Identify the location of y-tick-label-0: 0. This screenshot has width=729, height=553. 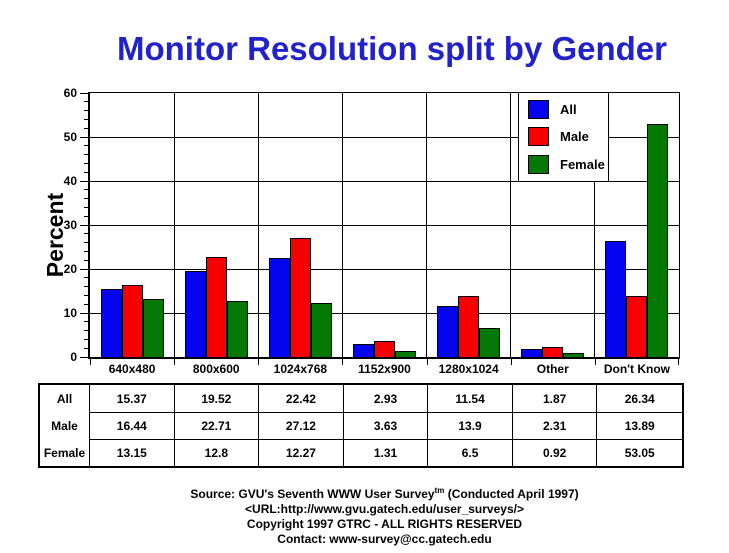
(73, 357).